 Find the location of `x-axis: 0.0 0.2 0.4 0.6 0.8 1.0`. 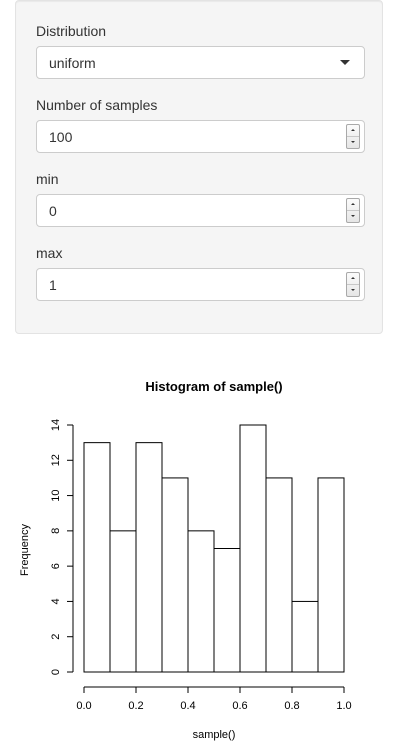

x-axis: 0.0 0.2 0.4 0.6 0.8 1.0 is located at coordinates (214, 699).